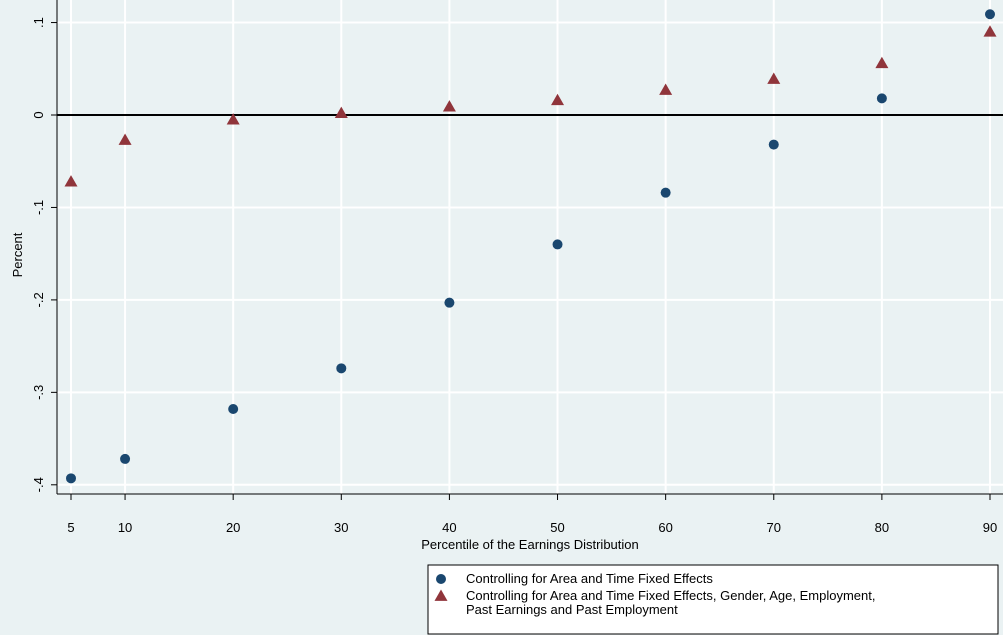 The width and height of the screenshot is (1003, 635). Describe the element at coordinates (530, 544) in the screenshot. I see `x-axis-title: Percentile of the Earnings Distribution` at that location.